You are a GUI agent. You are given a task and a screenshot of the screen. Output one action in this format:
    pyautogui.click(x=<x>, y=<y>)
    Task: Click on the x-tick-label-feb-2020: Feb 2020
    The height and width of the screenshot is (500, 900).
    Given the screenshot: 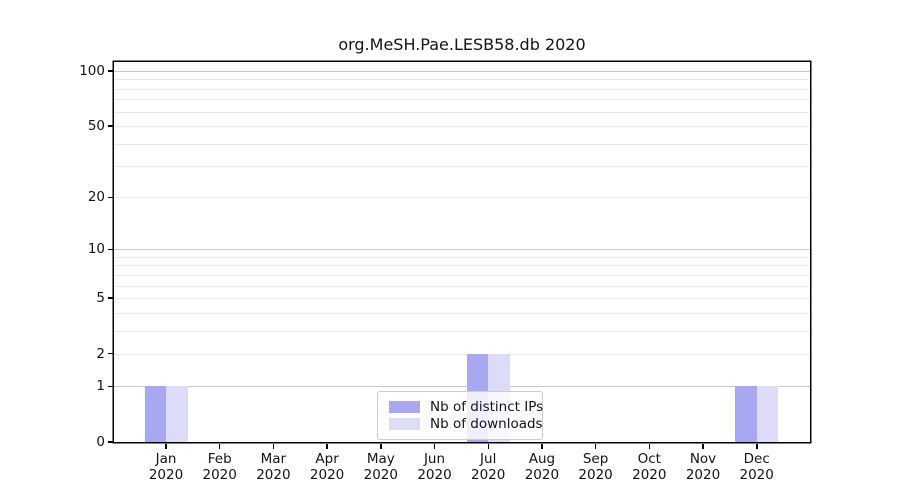 What is the action you would take?
    pyautogui.click(x=220, y=467)
    